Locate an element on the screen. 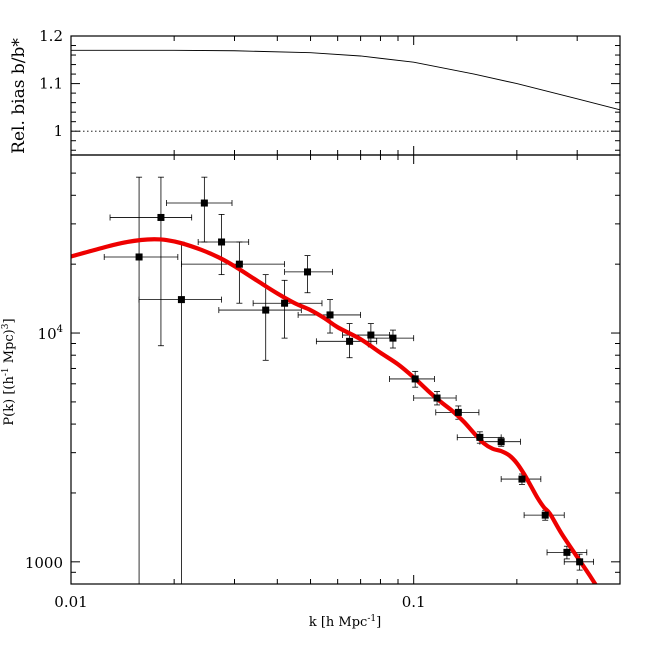 Image resolution: width=654 pixels, height=654 pixels. ylabel-superscript-2: 3 is located at coordinates (6, 326).